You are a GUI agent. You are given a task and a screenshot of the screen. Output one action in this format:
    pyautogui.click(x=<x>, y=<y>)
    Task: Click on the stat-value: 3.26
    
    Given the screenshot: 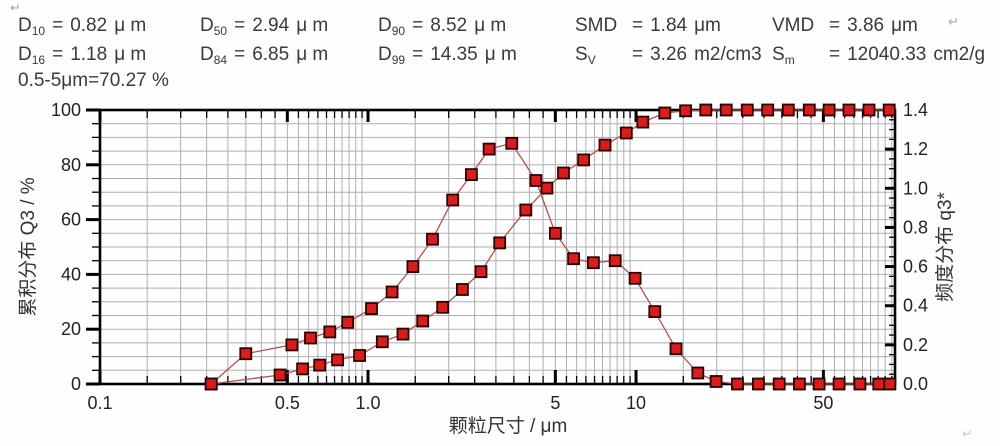 What is the action you would take?
    pyautogui.click(x=669, y=54)
    